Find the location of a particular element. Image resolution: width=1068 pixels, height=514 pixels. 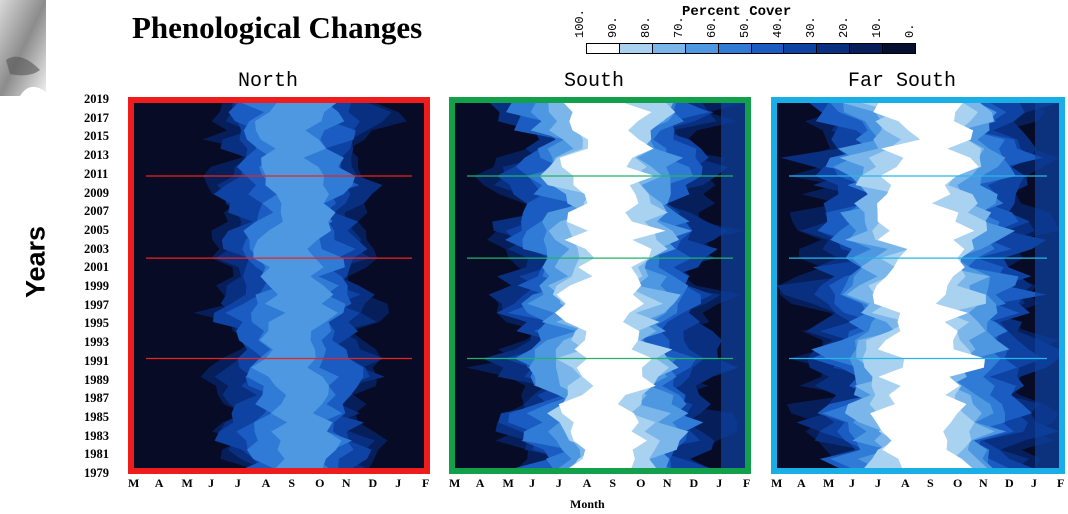

year-tick-label: 2015 is located at coordinates (96, 136).